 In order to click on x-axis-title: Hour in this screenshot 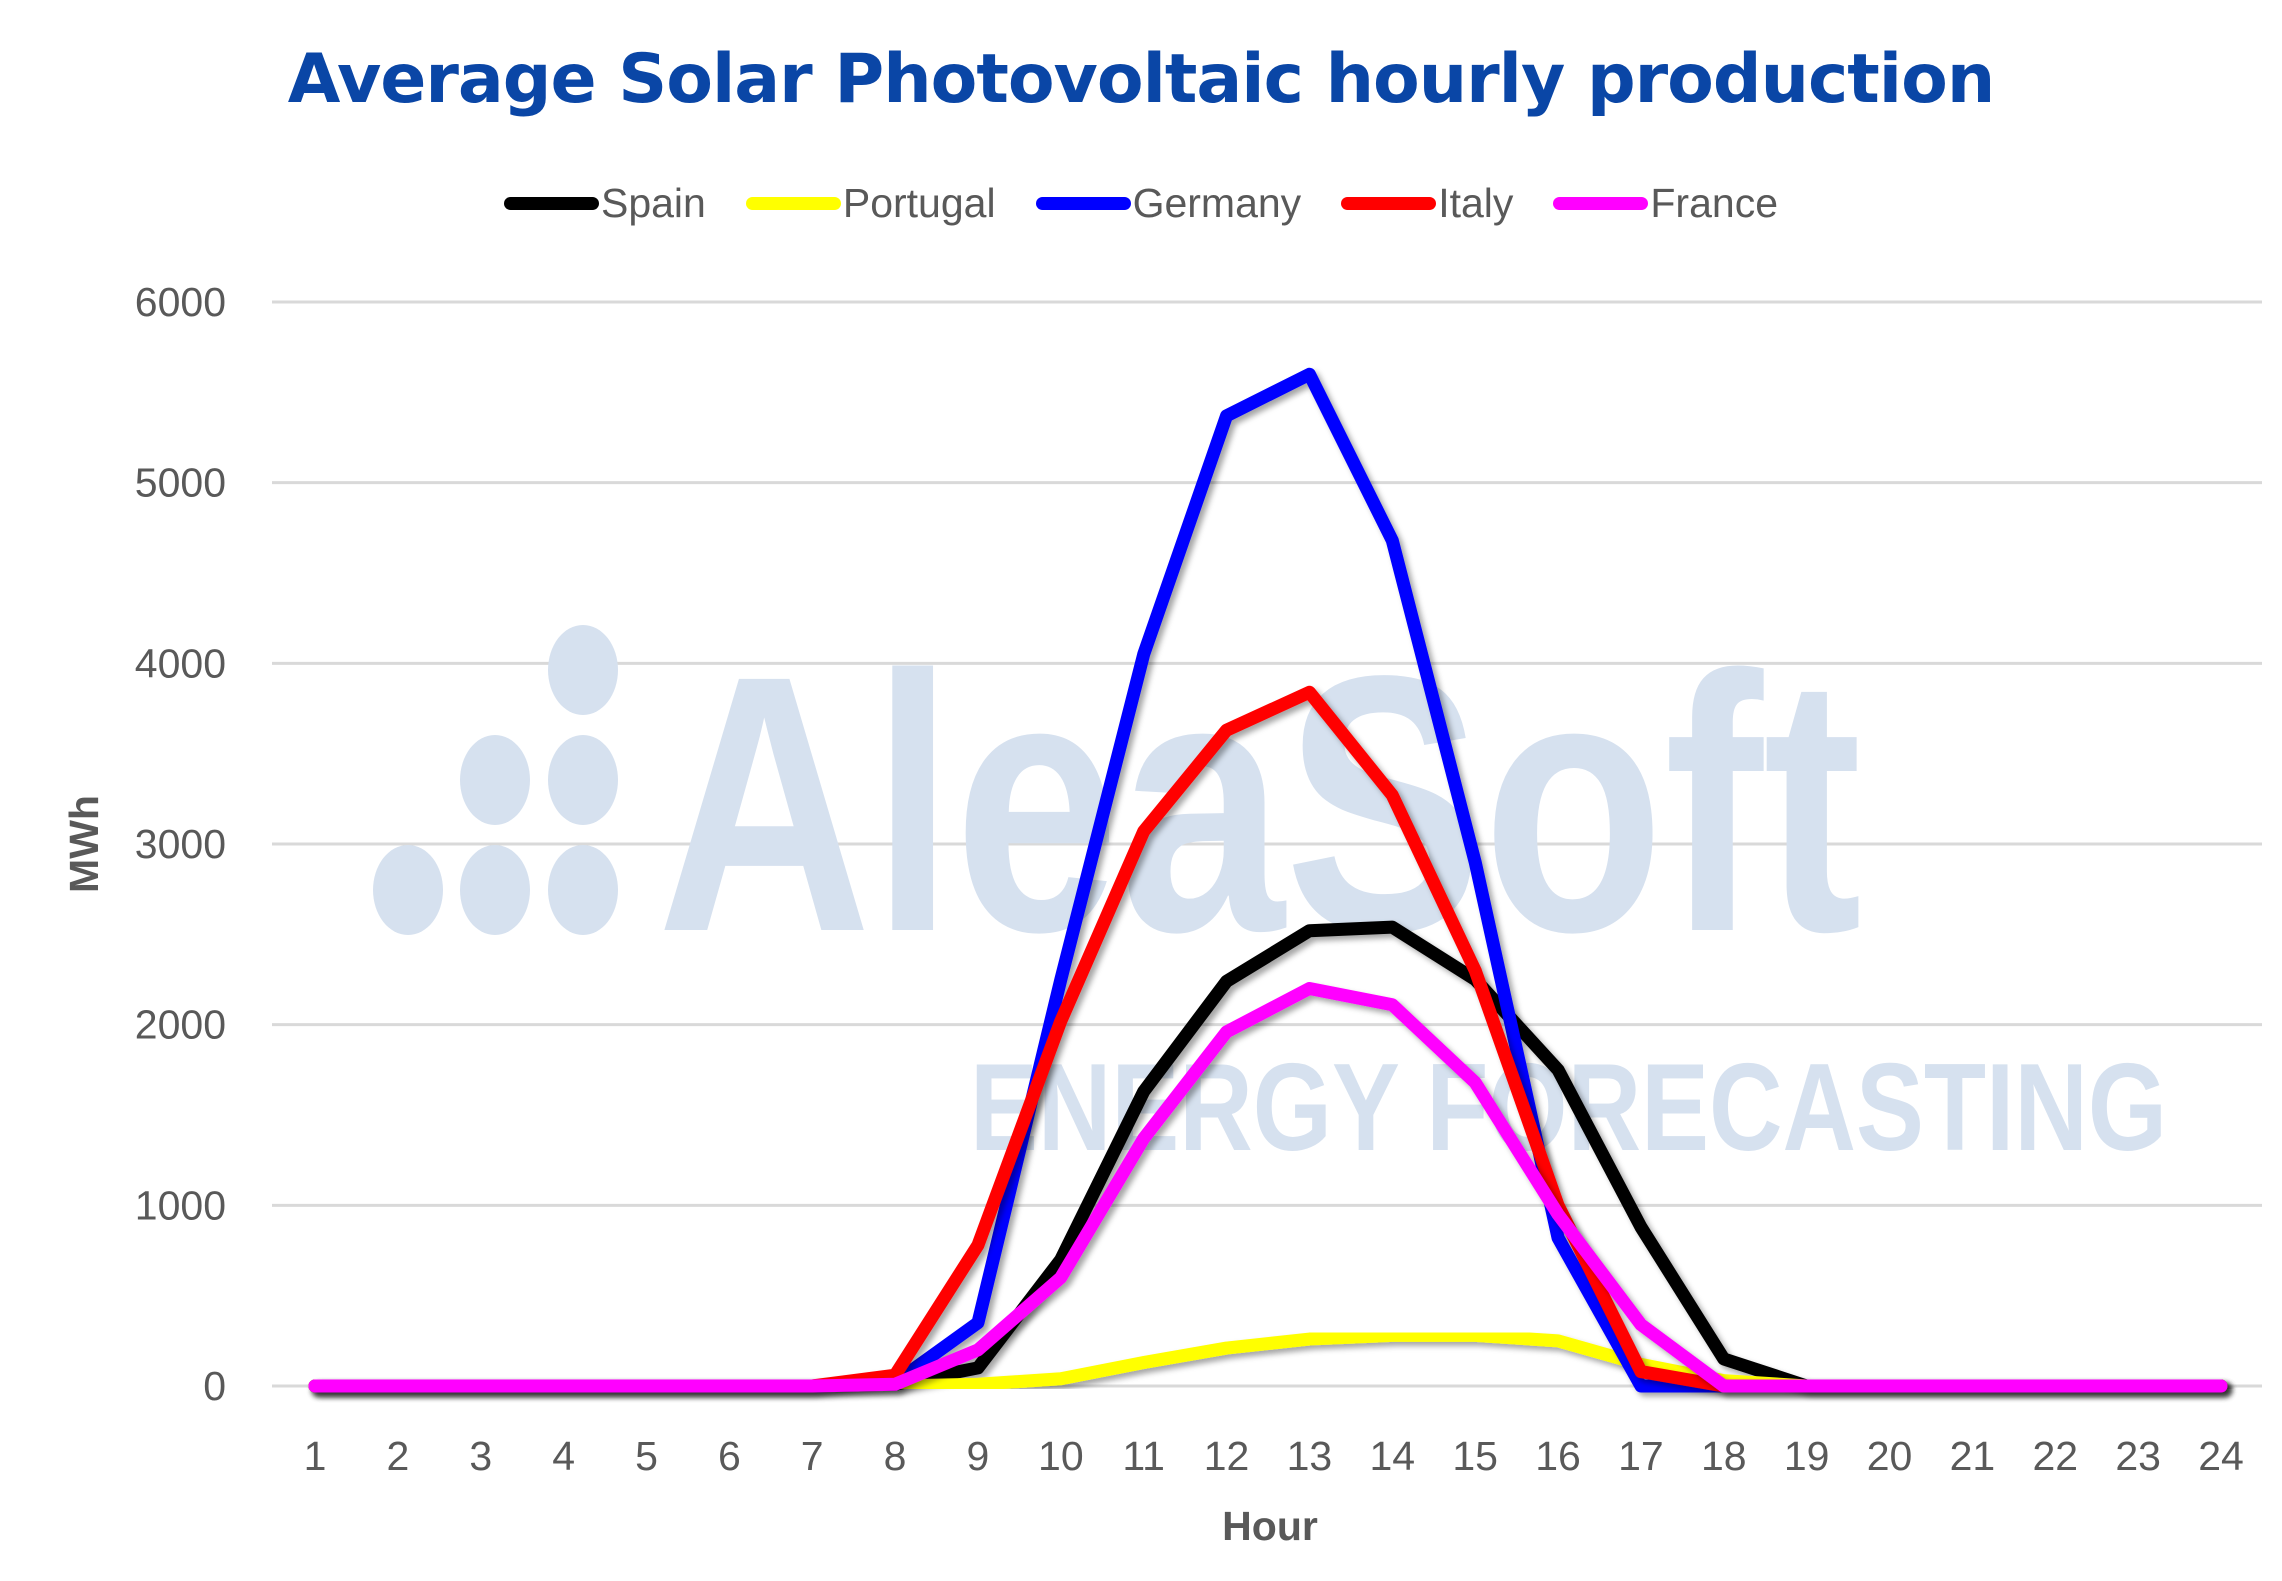, I will do `click(1270, 1526)`.